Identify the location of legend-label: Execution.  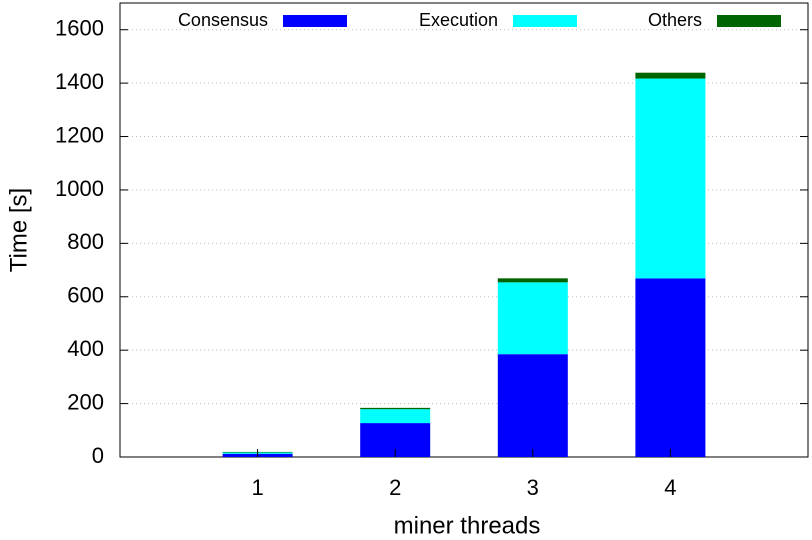
(458, 20).